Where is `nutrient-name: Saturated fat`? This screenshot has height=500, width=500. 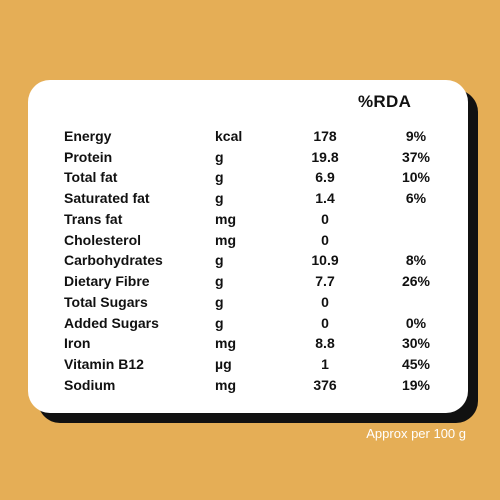 nutrient-name: Saturated fat is located at coordinates (107, 198).